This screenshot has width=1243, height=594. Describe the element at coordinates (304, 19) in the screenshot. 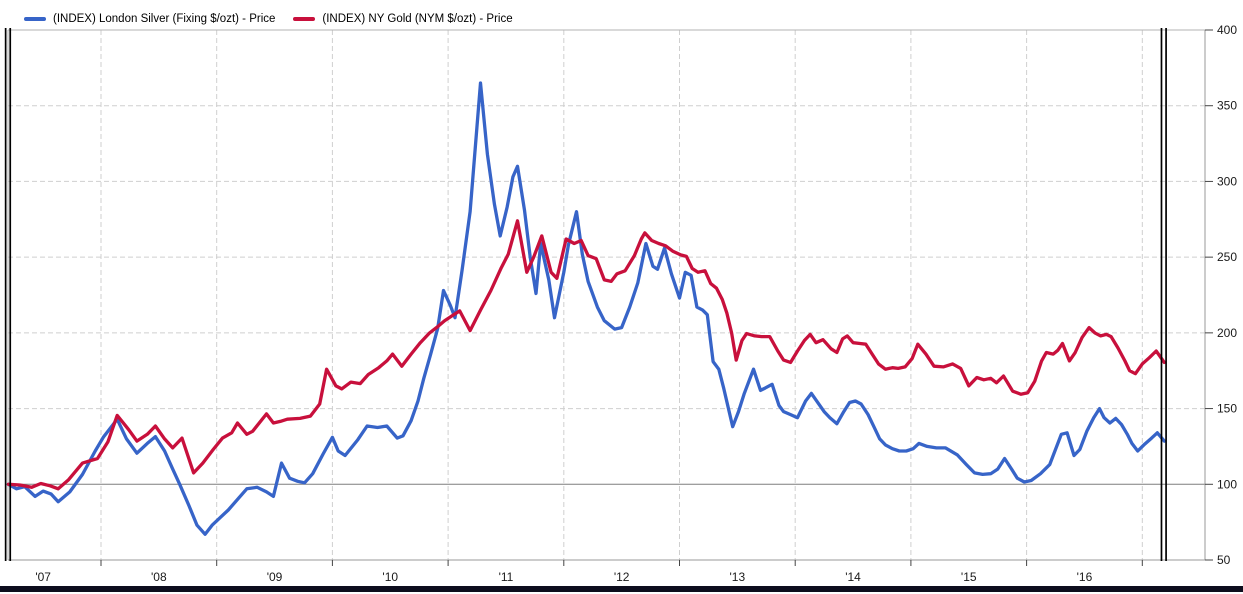

I see `gold-line-swatch-icon` at that location.